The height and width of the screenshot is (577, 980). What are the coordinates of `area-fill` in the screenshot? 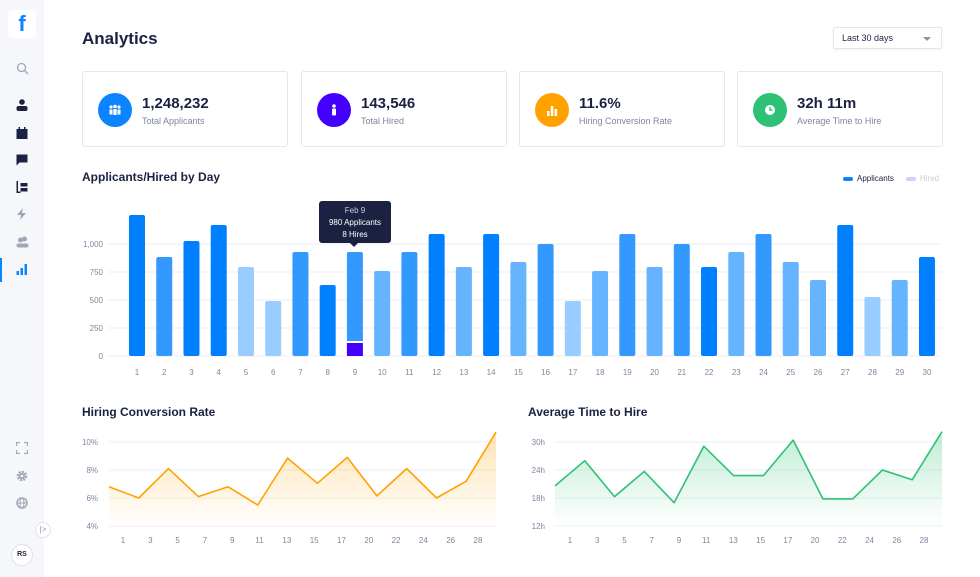 It's located at (302, 479).